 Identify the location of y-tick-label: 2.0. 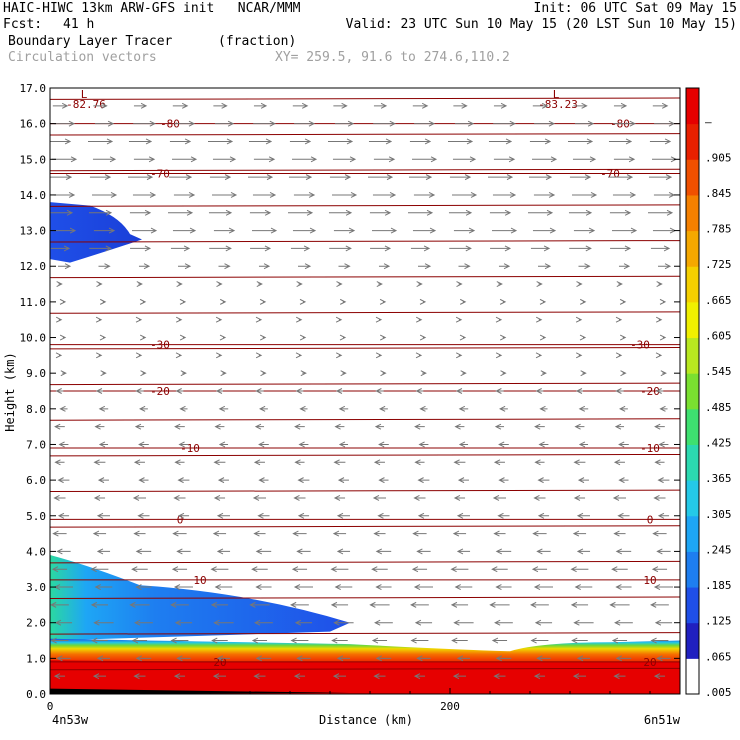
(36, 623).